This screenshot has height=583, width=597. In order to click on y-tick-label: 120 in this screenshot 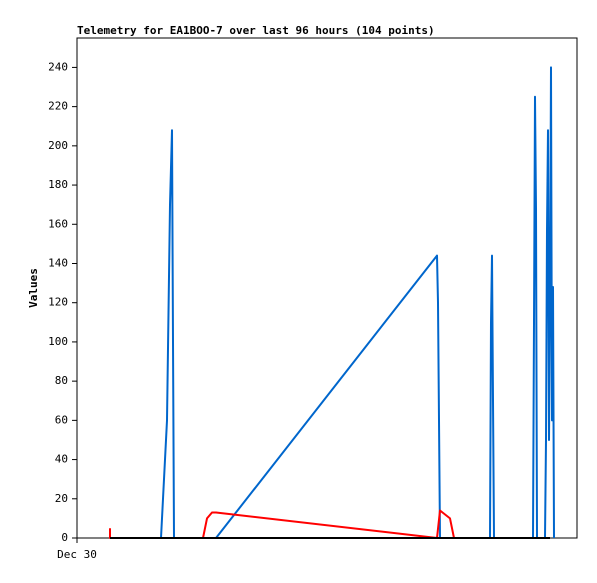, I will do `click(58, 302)`.